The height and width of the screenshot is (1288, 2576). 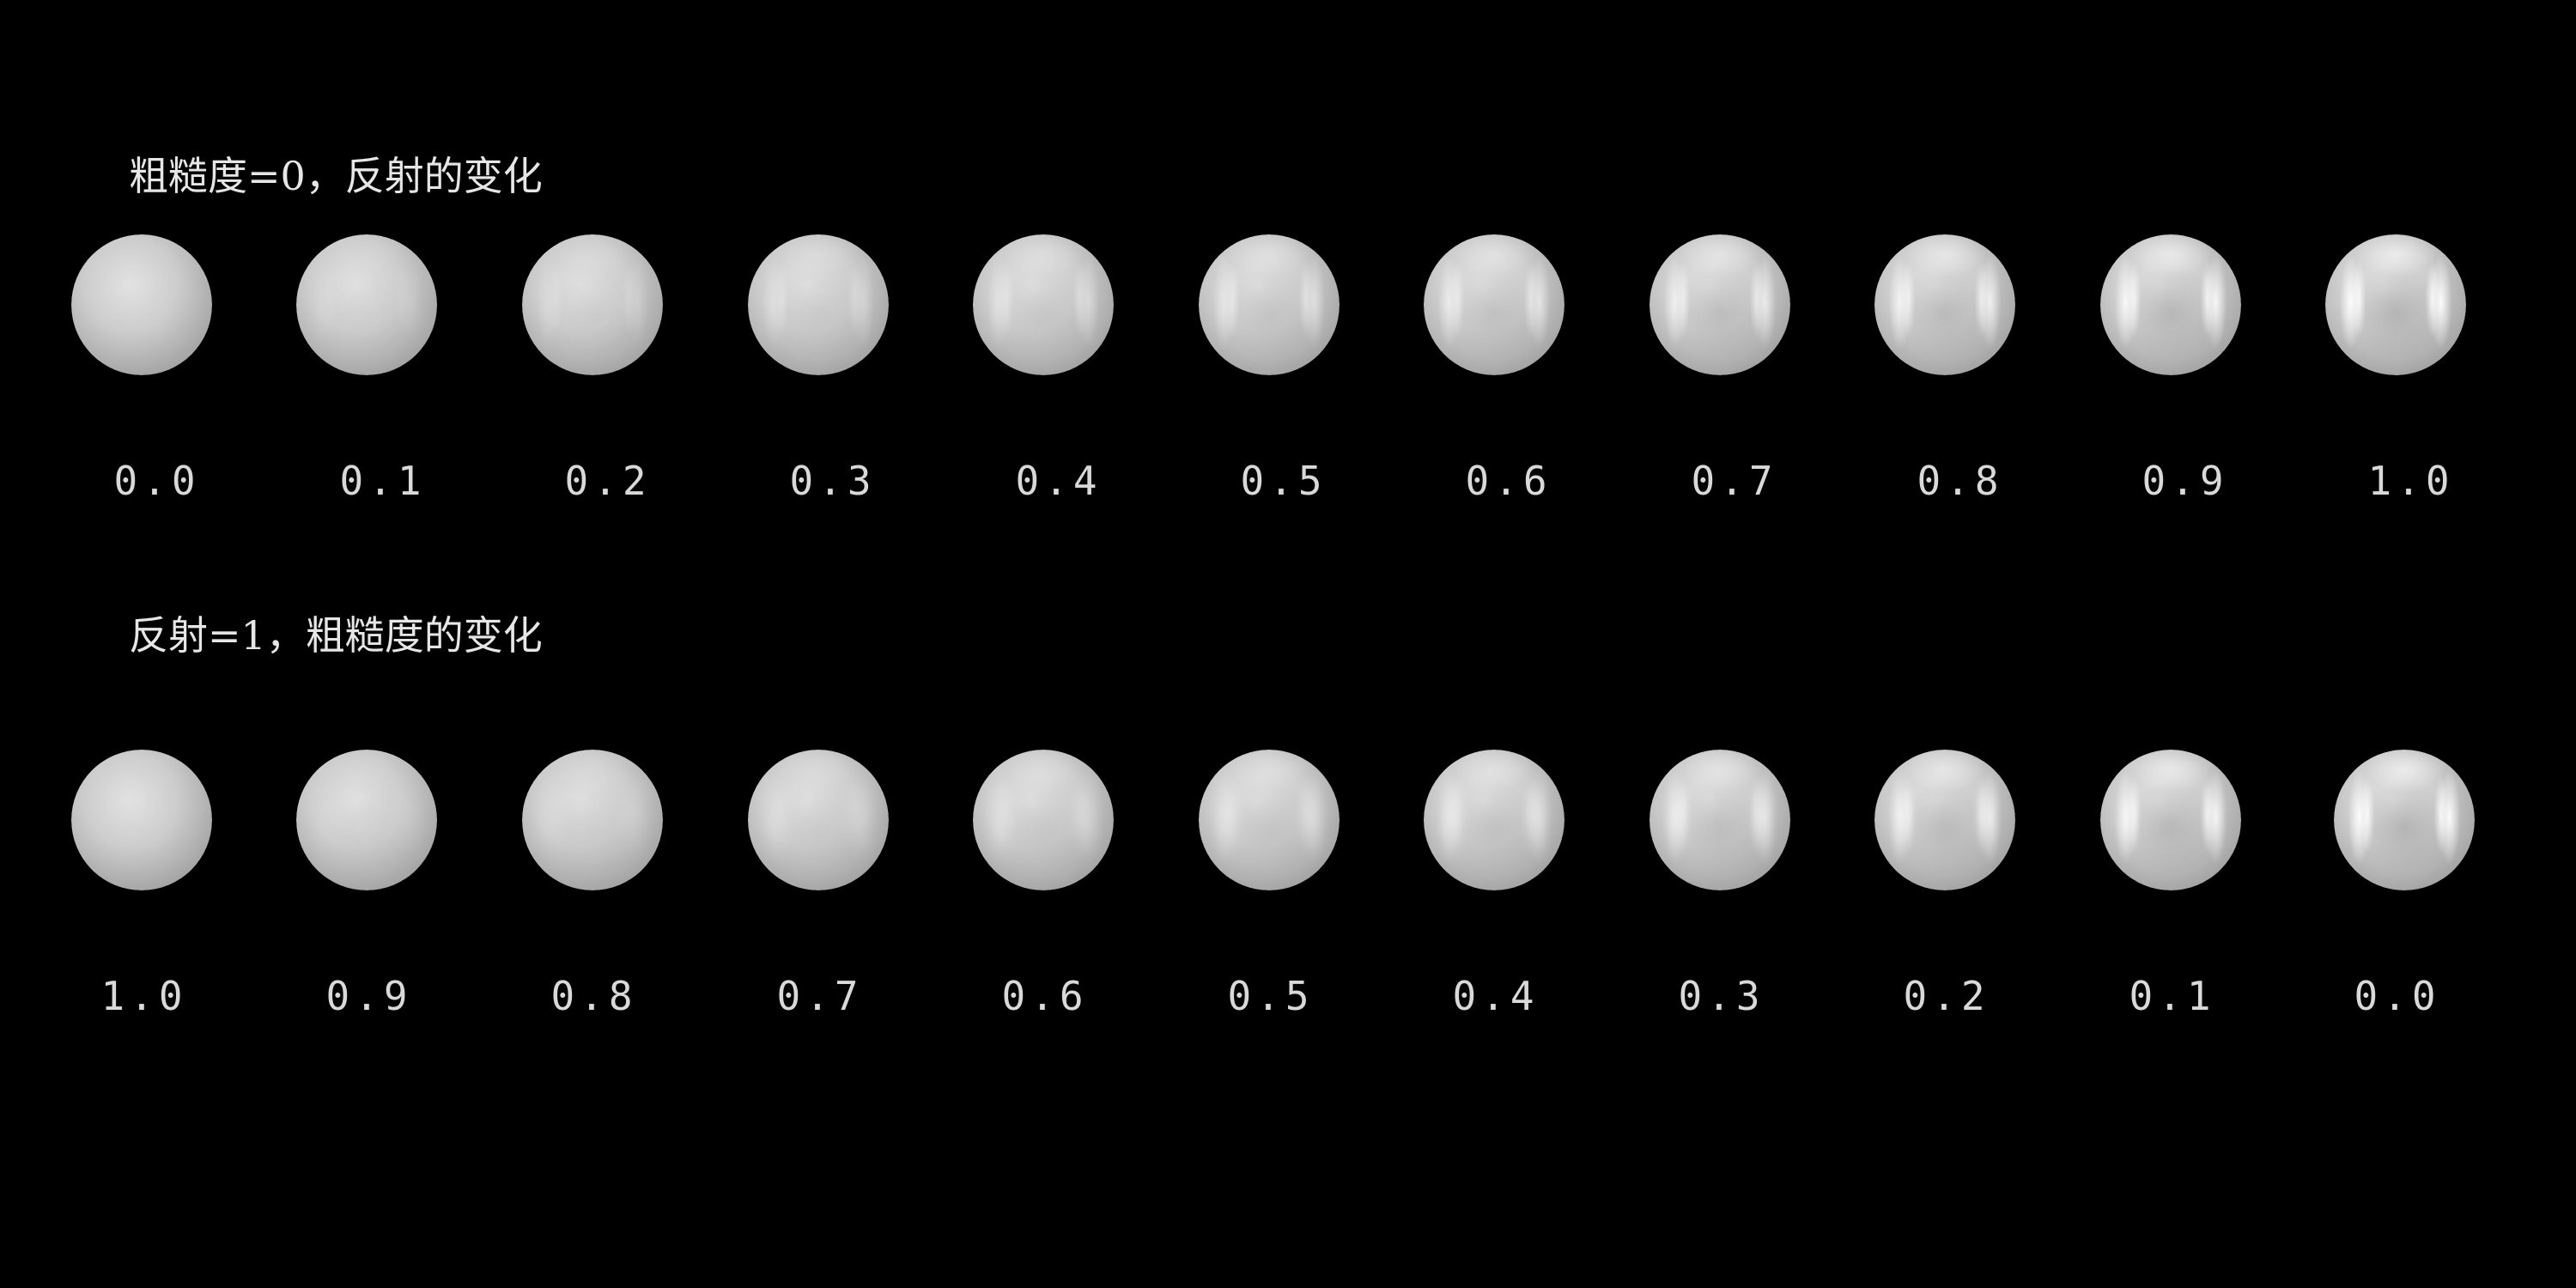 What do you see at coordinates (336, 176) in the screenshot?
I see `section-title-reflection: 粗糙度=0，反射的变化` at bounding box center [336, 176].